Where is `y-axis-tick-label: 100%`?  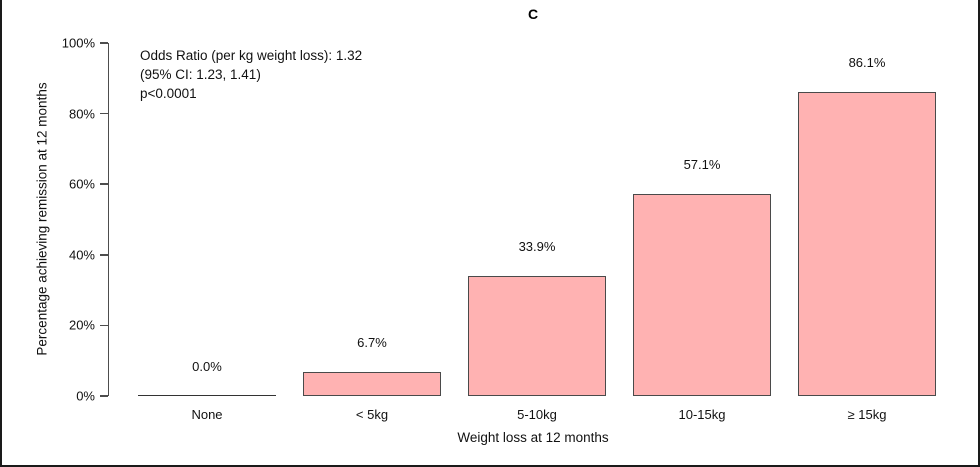 y-axis-tick-label: 100% is located at coordinates (78, 43).